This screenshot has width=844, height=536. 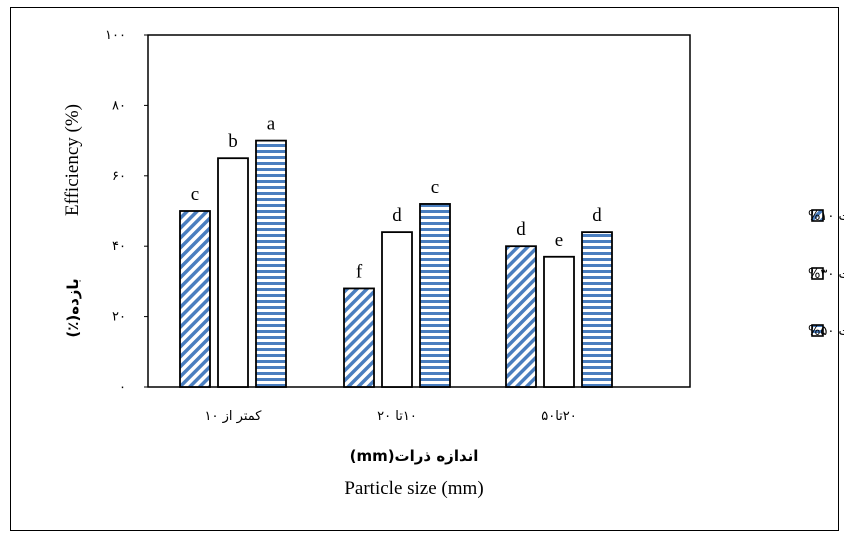 I want to click on x-category-label: ۱۰تا ۲۰, so click(x=397, y=416).